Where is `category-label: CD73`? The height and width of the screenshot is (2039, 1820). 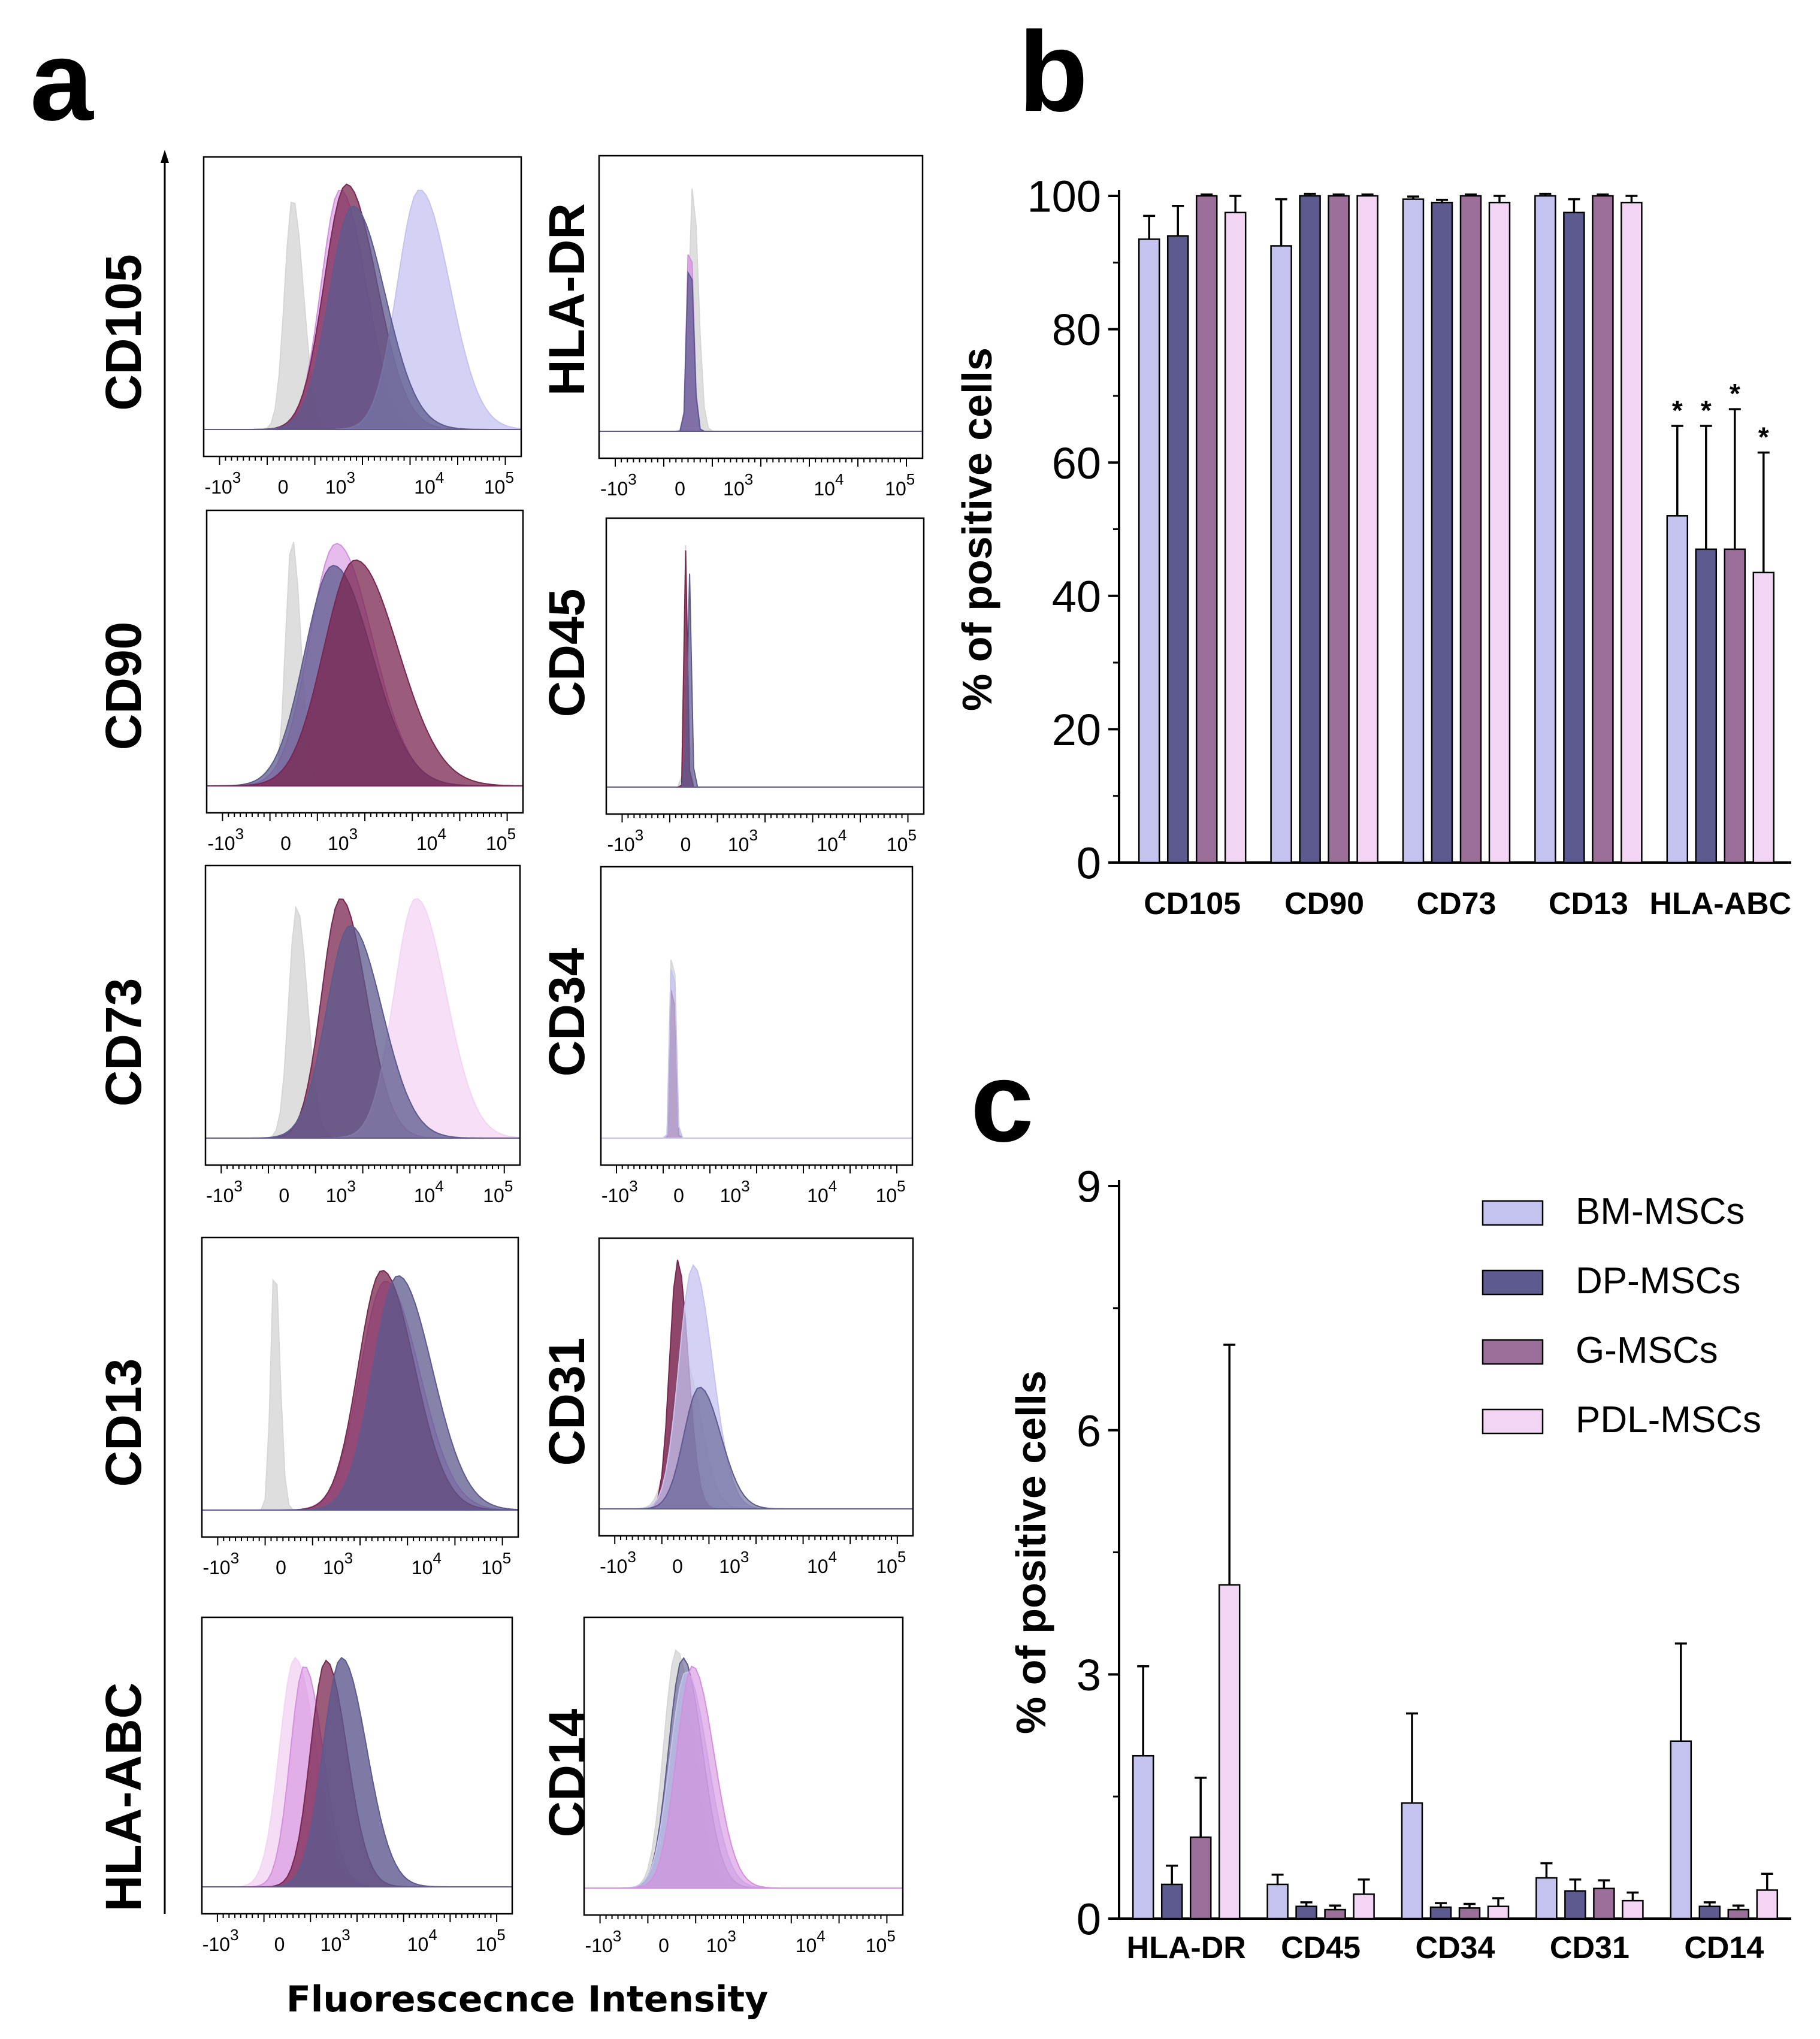
category-label: CD73 is located at coordinates (1456, 904).